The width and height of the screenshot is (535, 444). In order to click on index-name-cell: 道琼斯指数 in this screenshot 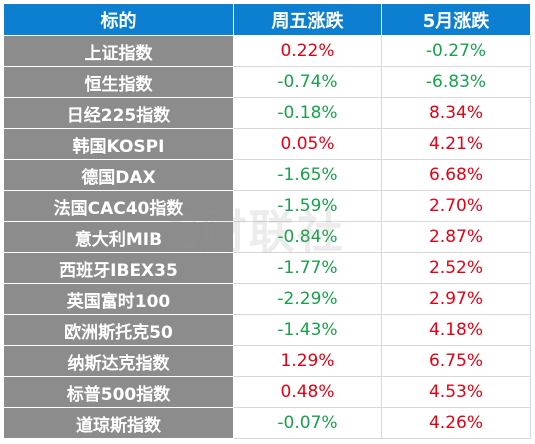, I will do `click(118, 423)`.